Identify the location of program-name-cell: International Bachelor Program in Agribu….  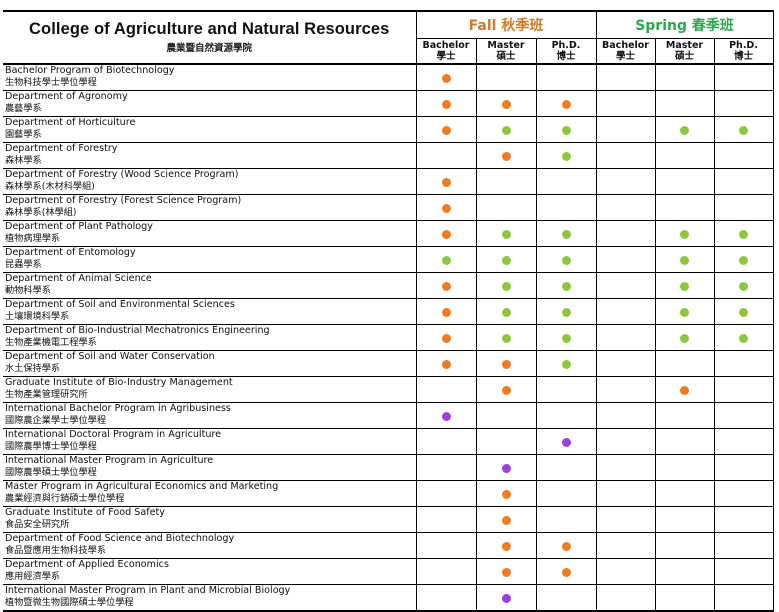
(209, 415).